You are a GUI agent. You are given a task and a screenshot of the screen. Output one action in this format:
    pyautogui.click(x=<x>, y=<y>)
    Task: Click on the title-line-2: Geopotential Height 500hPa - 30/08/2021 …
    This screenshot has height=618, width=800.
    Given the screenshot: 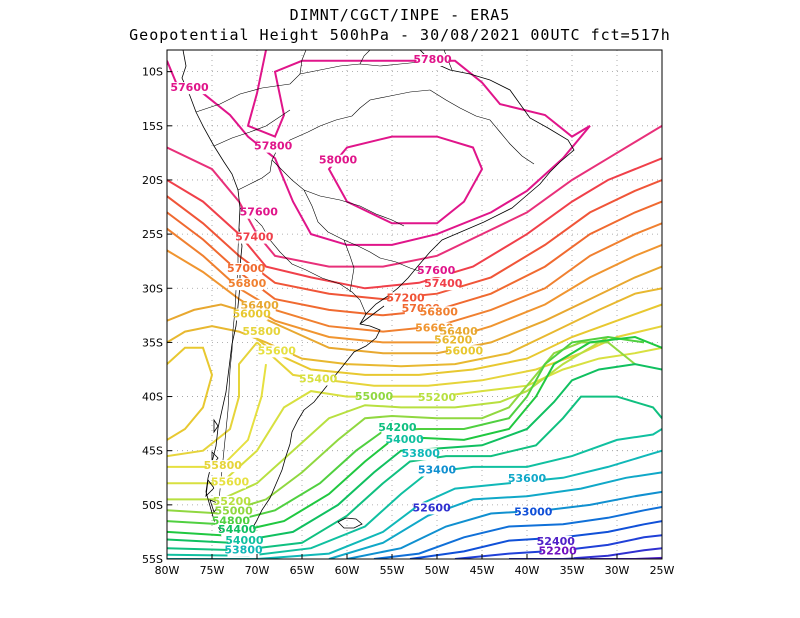 What is the action you would take?
    pyautogui.click(x=400, y=35)
    